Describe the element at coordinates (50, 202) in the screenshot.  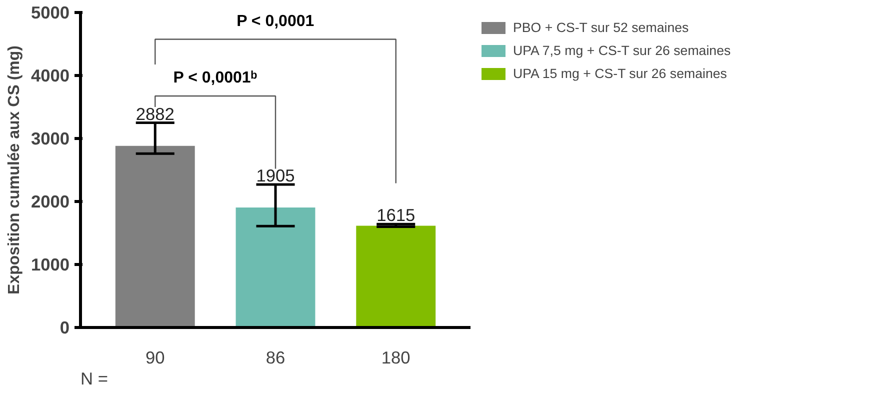
I see `y-tick-label: 2000` at that location.